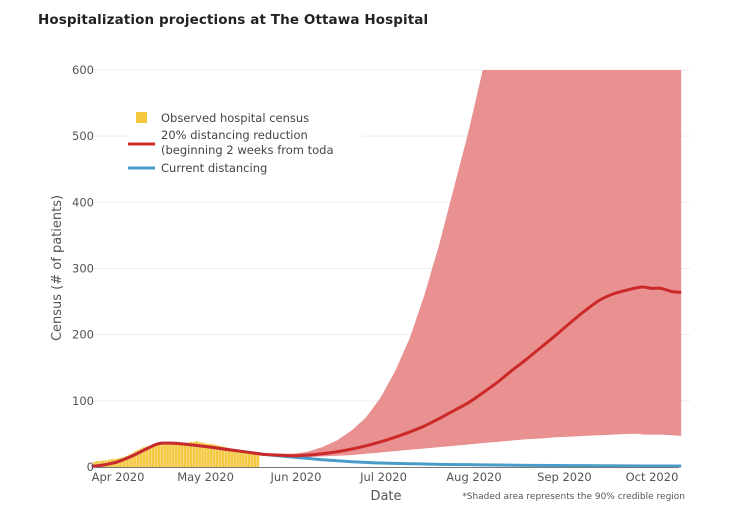 The width and height of the screenshot is (737, 514). Describe the element at coordinates (564, 477) in the screenshot. I see `x-tick-label: Sep 2020` at that location.